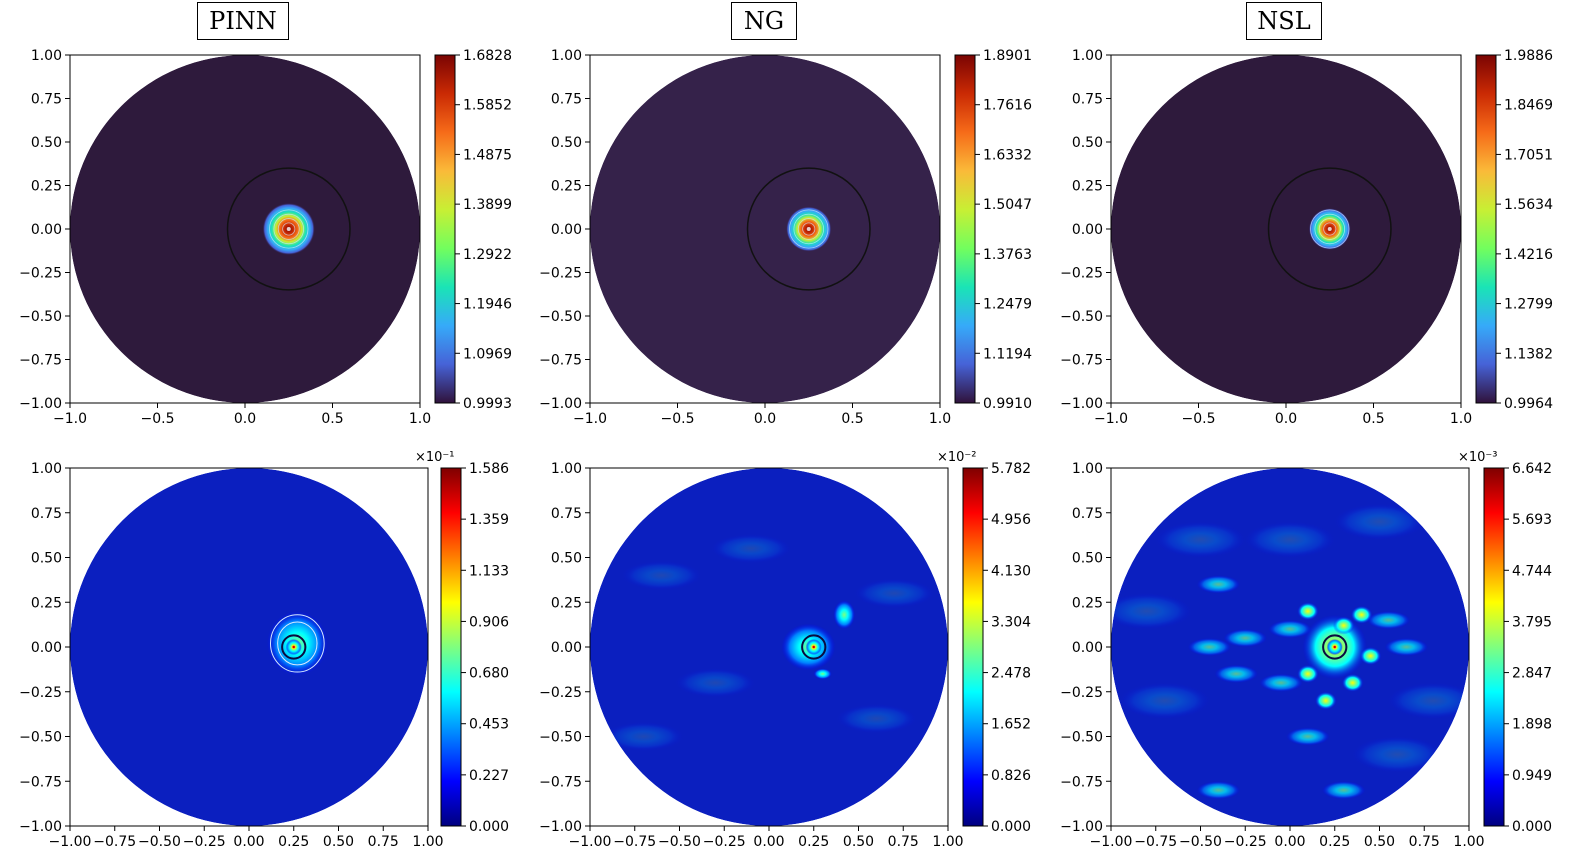 The image size is (1577, 860). I want to click on colorbar-tick-label: 1.2922, so click(487, 255).